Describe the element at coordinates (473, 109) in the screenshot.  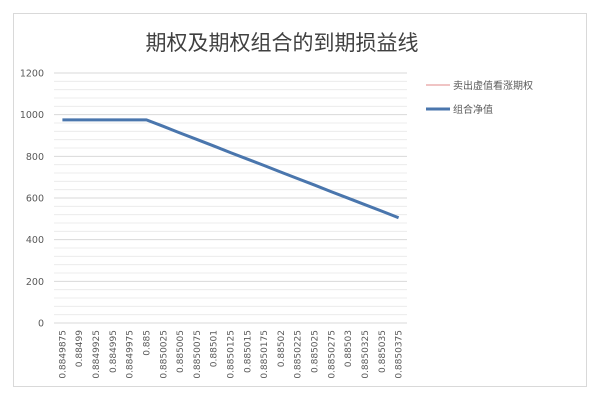
I see `legend-label: 组合净值` at that location.